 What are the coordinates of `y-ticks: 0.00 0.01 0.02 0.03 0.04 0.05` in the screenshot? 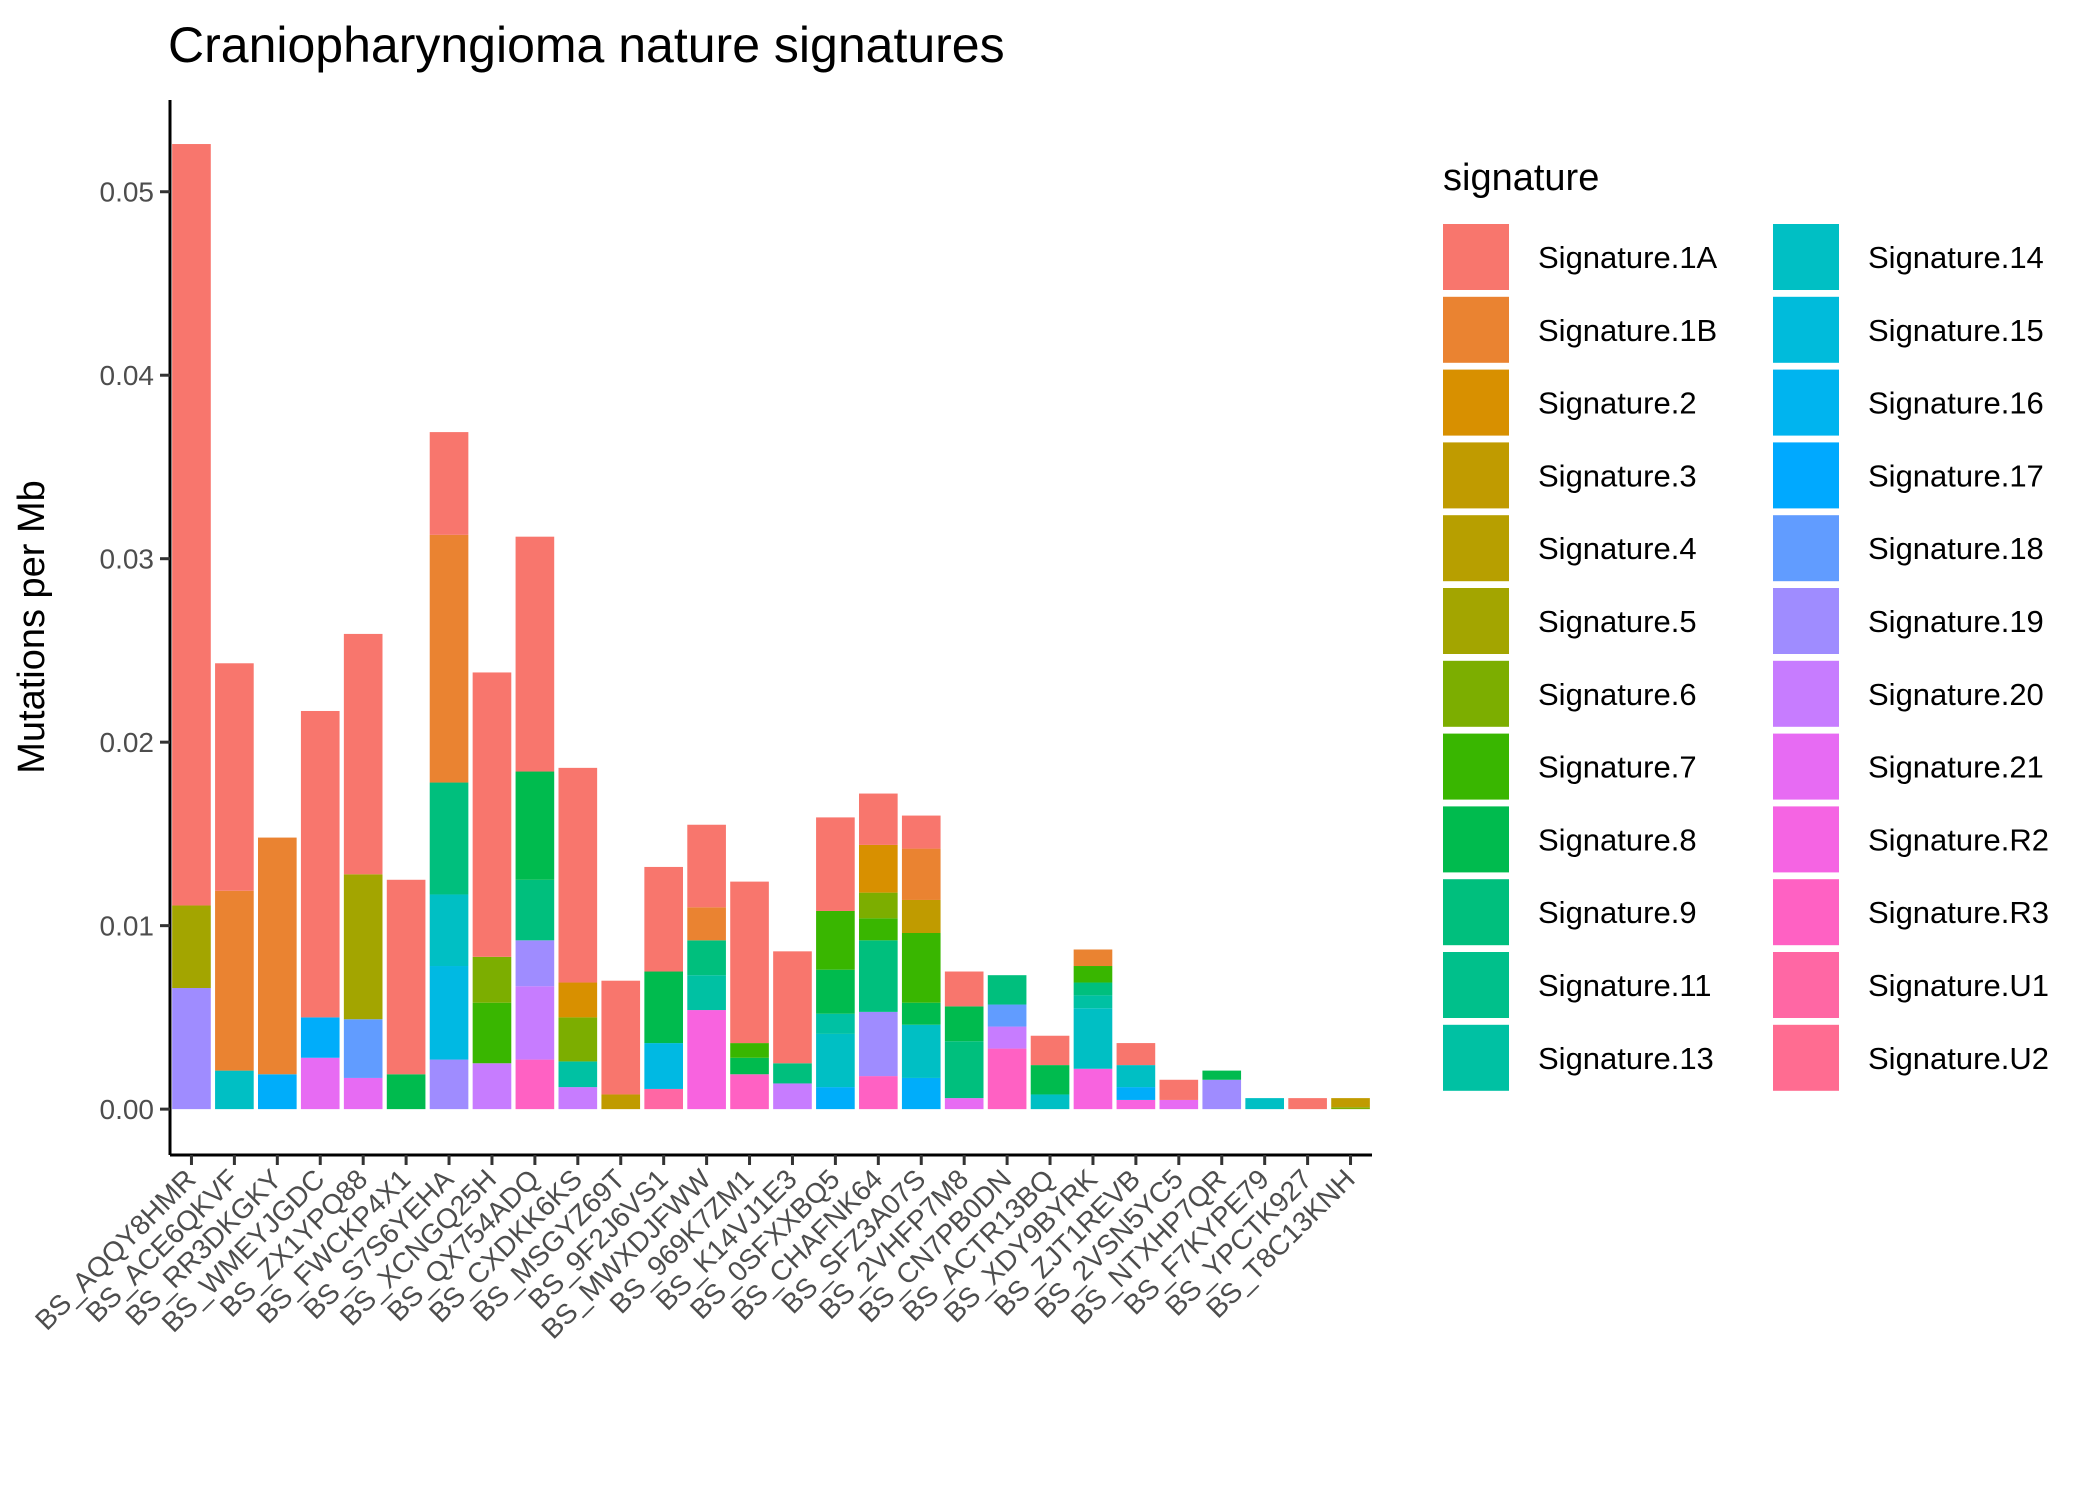 It's located at (135, 651).